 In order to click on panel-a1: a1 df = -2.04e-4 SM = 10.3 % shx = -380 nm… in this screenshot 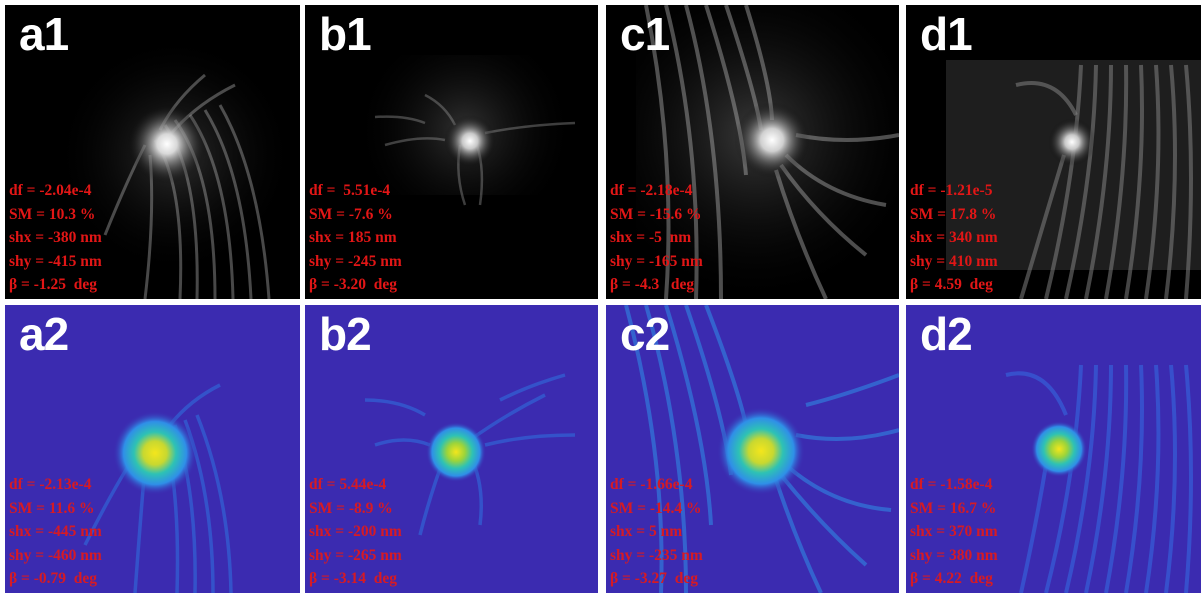, I will do `click(152, 152)`.